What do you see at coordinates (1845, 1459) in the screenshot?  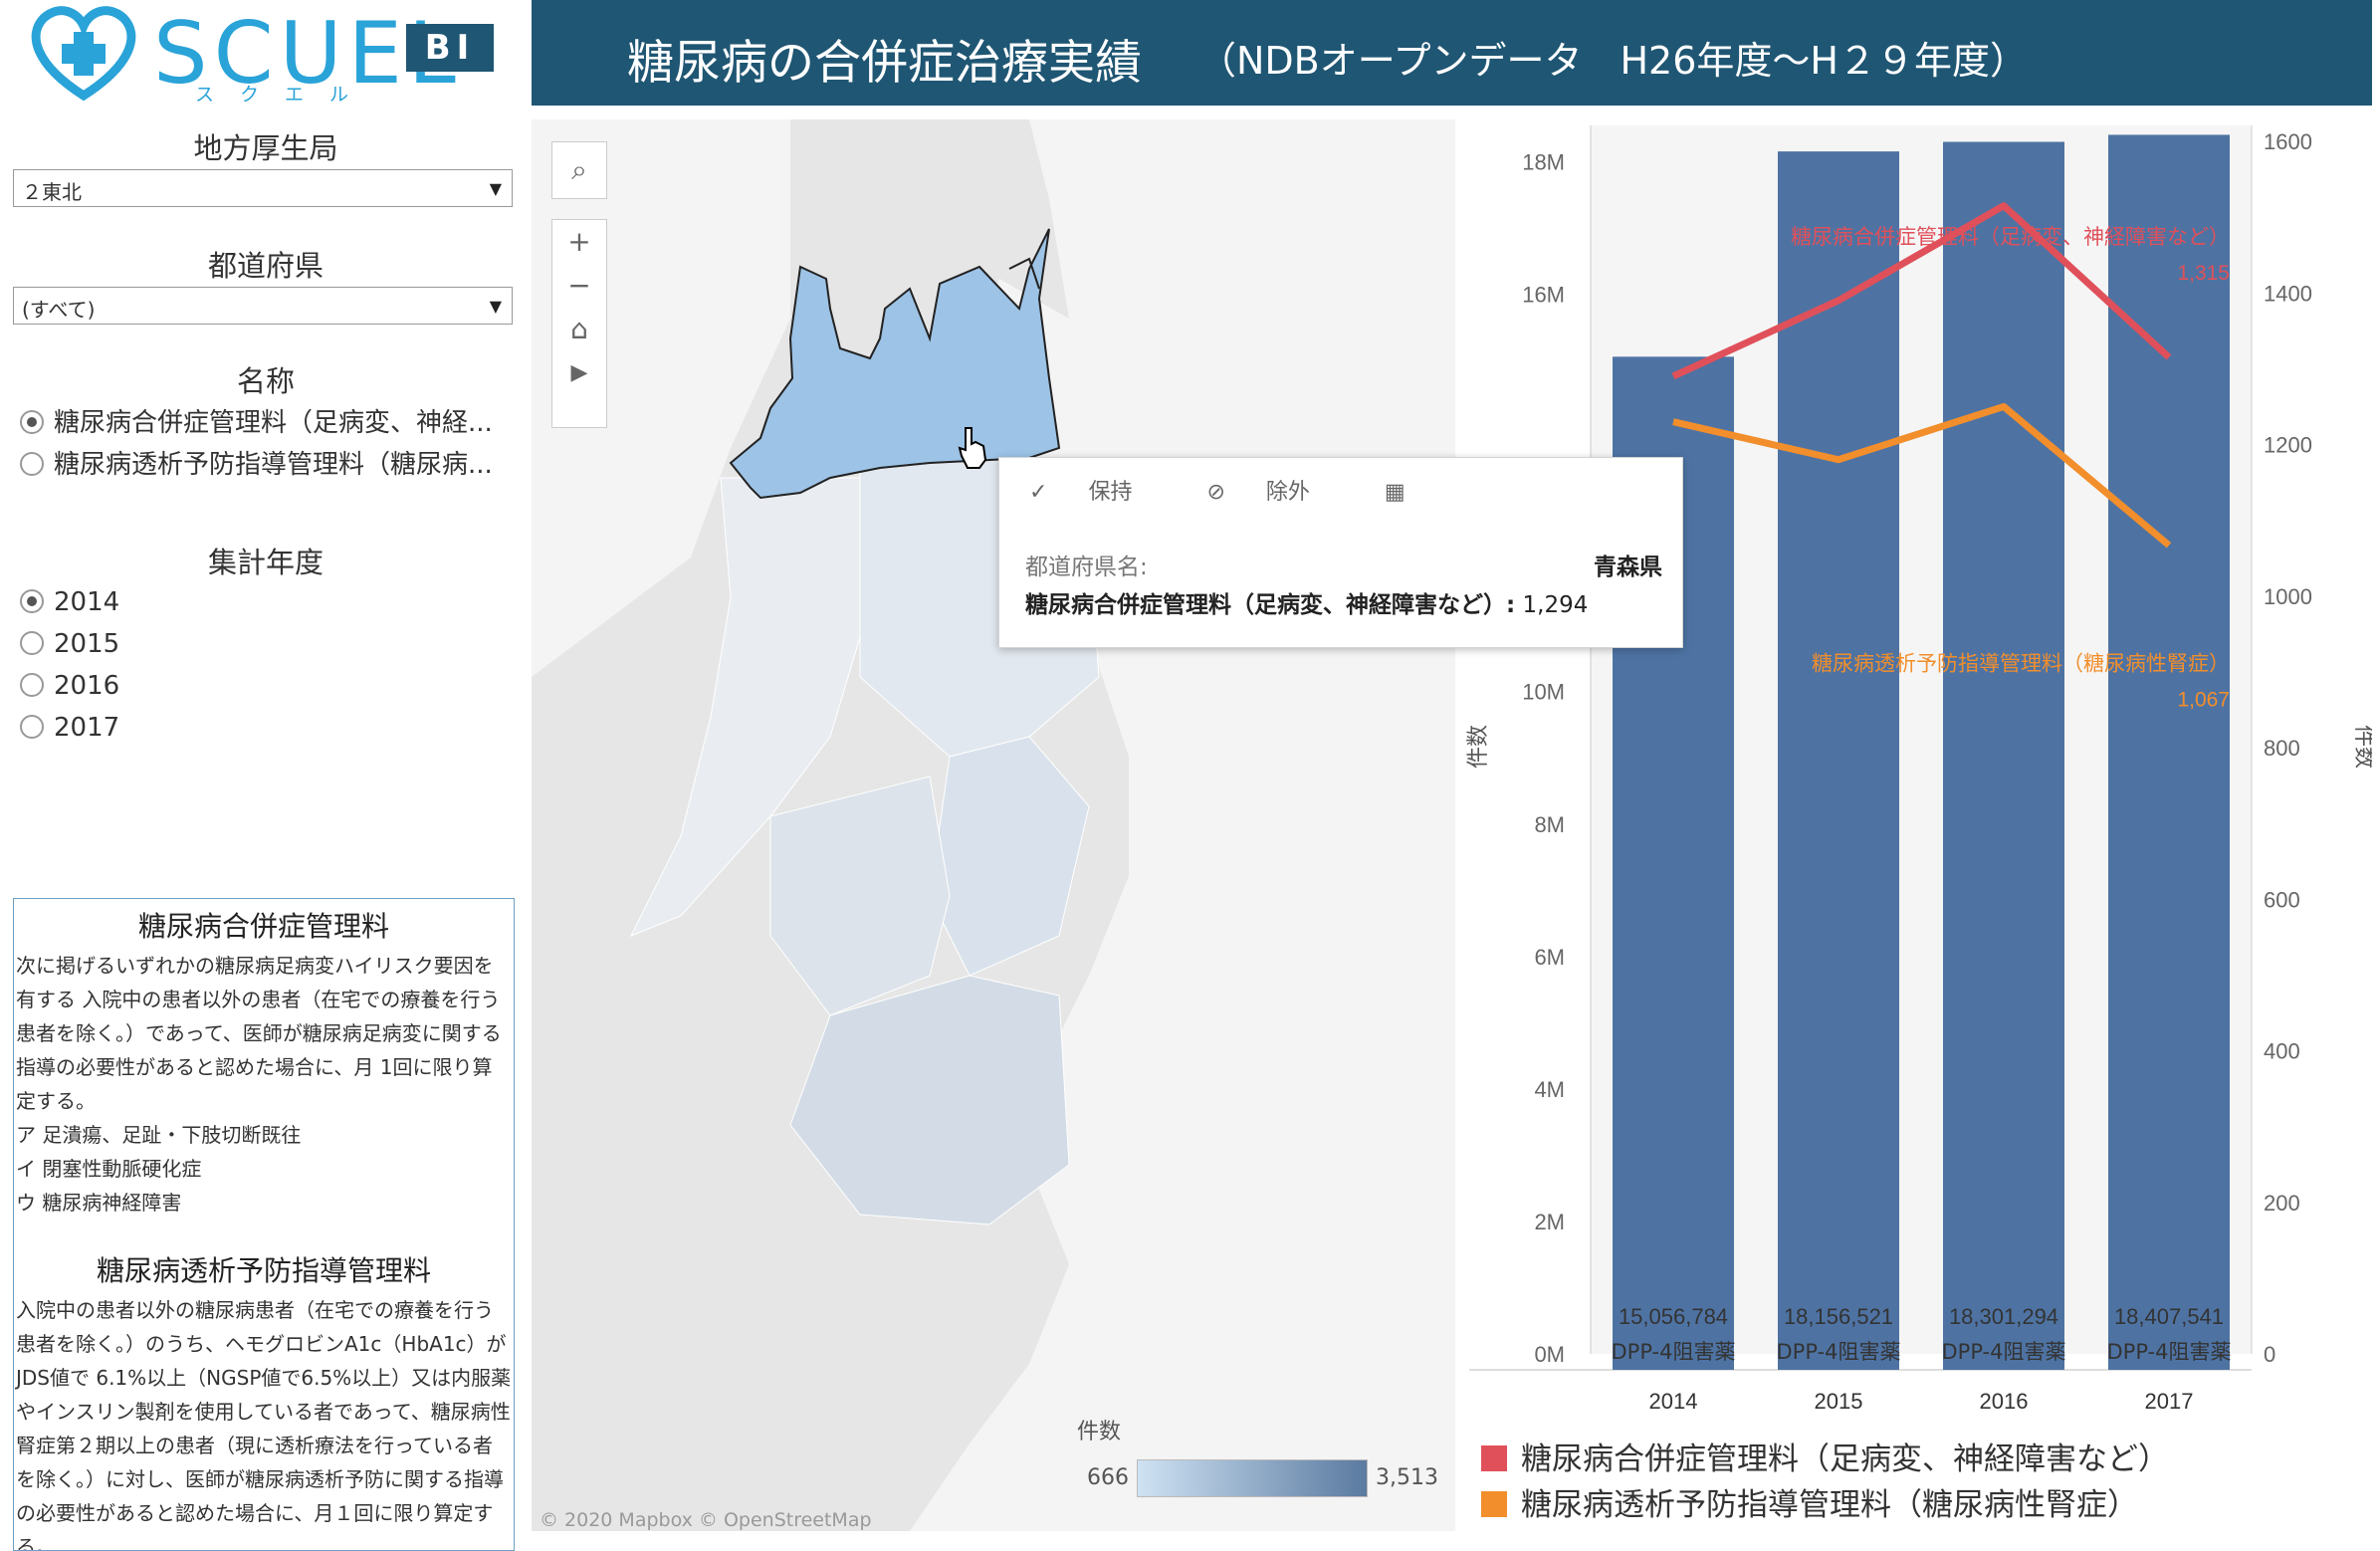 I see `legend-label: 糖尿病合併症管理料（足病変、神経障害など）` at bounding box center [1845, 1459].